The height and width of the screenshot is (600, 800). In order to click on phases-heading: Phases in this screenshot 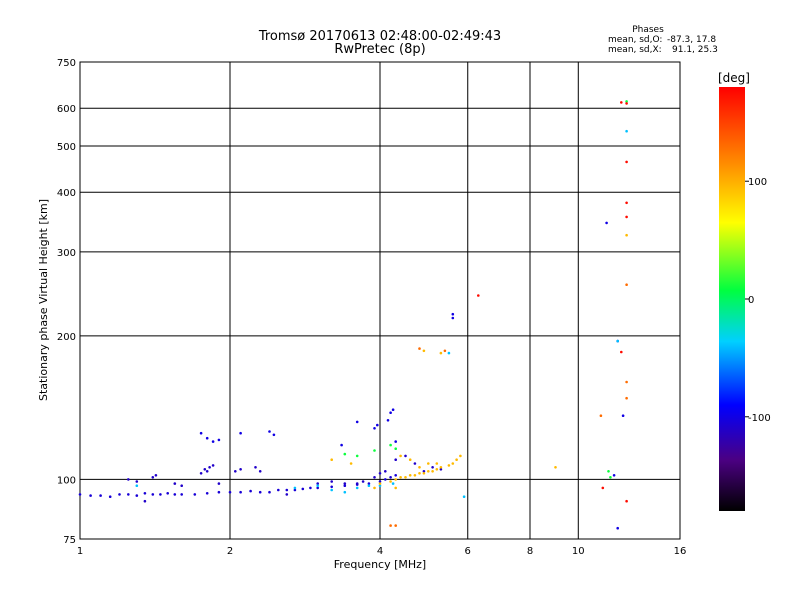, I will do `click(648, 30)`.